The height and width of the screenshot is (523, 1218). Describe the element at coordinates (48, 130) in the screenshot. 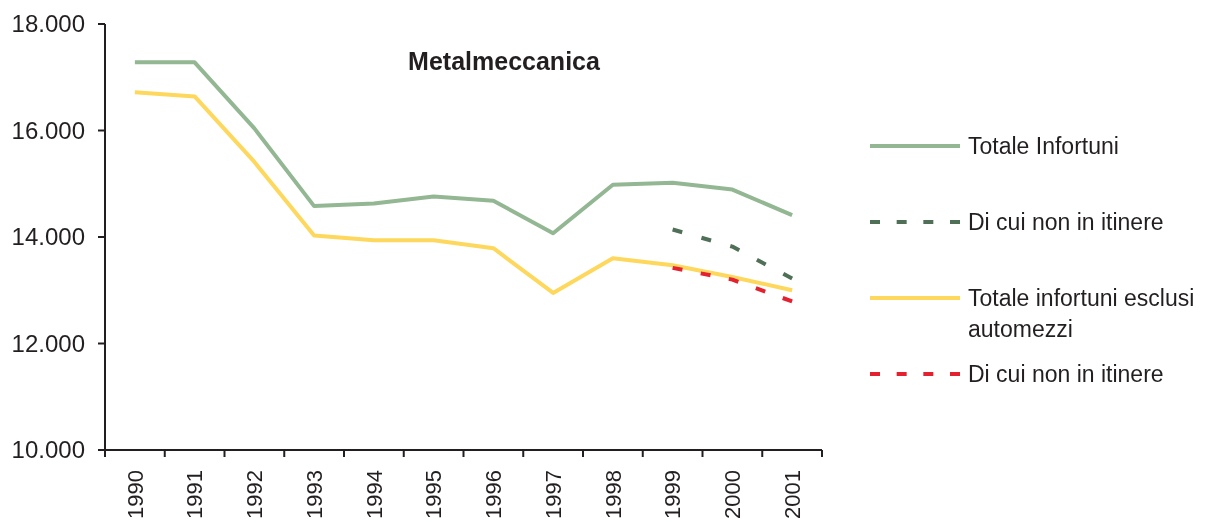

I see `y-tick-label: 16.000` at that location.